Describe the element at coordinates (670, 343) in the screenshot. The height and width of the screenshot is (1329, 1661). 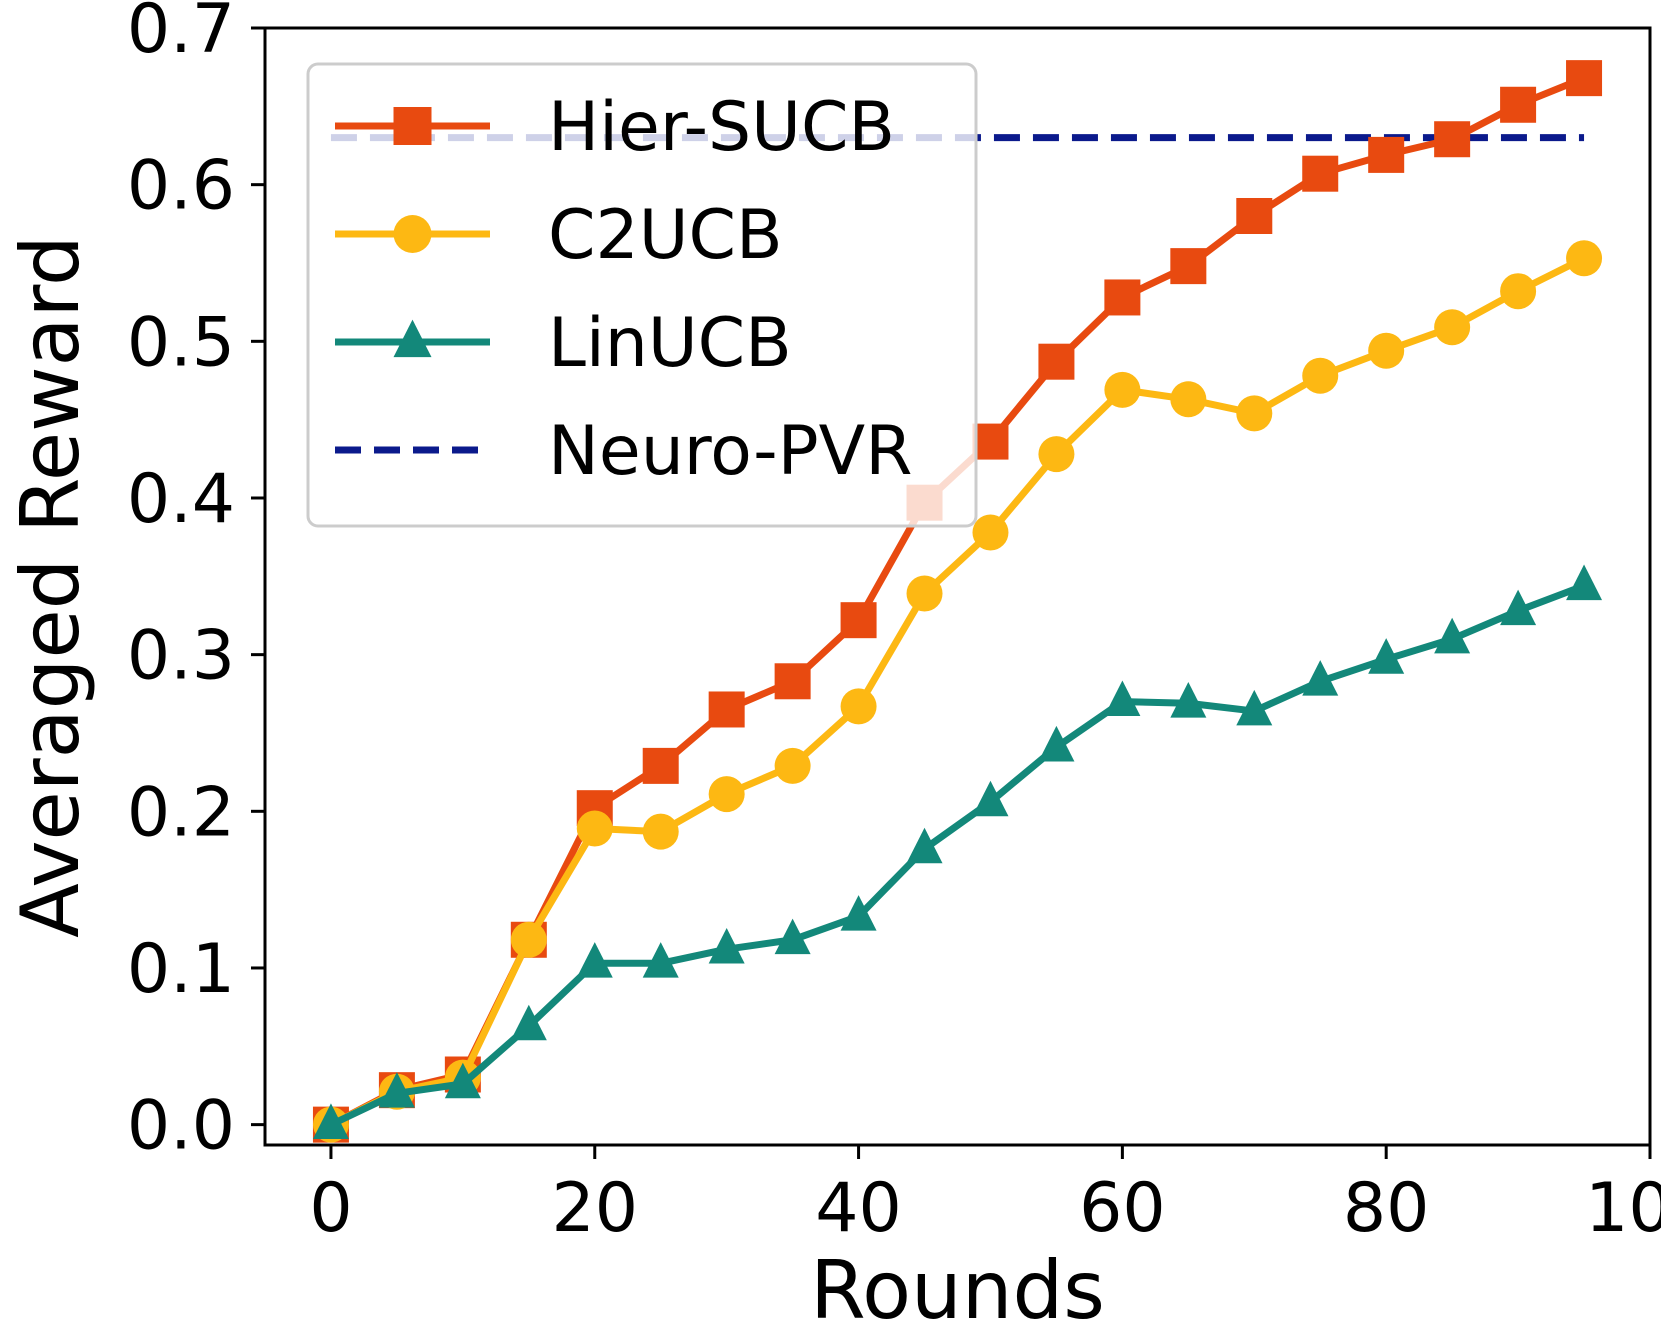
I see `legend-label: LinUCB` at that location.